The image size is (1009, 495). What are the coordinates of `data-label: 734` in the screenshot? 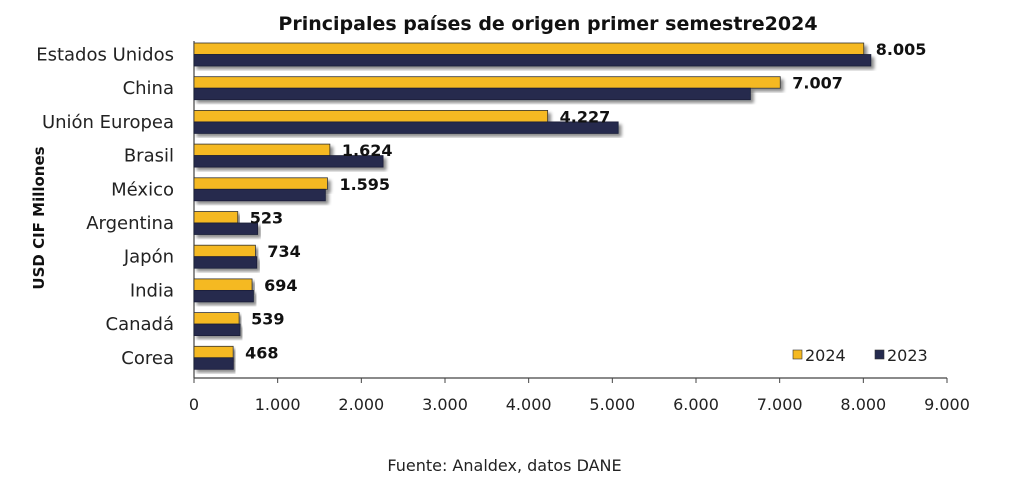 It's located at (283, 251).